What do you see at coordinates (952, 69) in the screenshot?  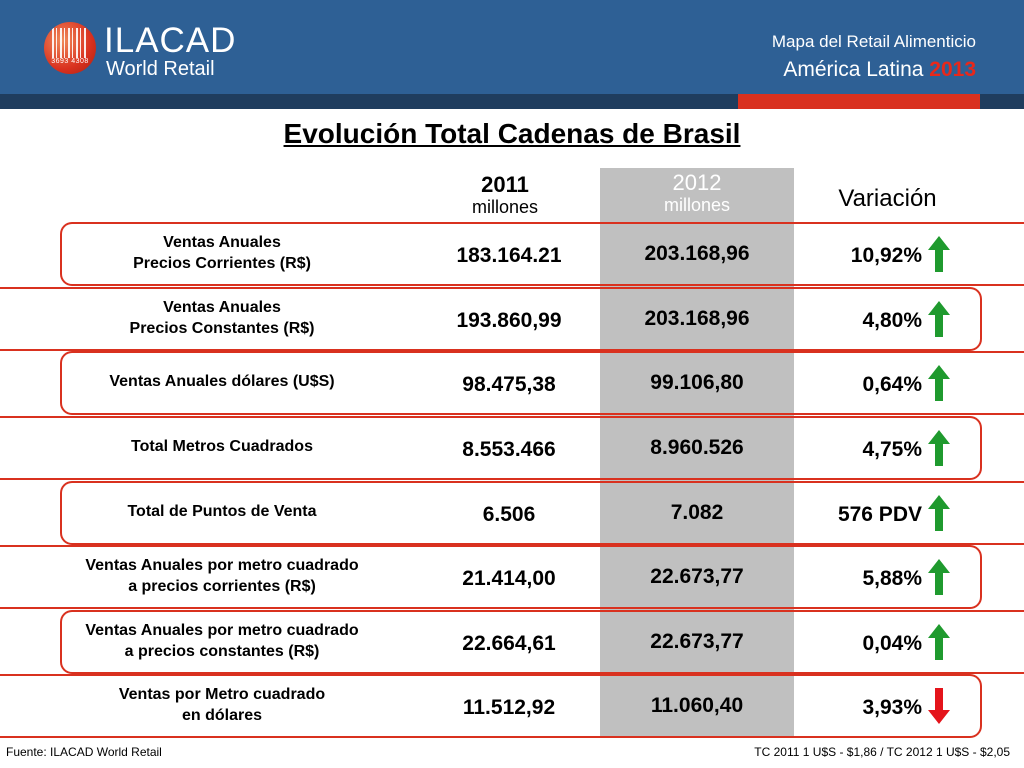 I see `header-year: 2013` at bounding box center [952, 69].